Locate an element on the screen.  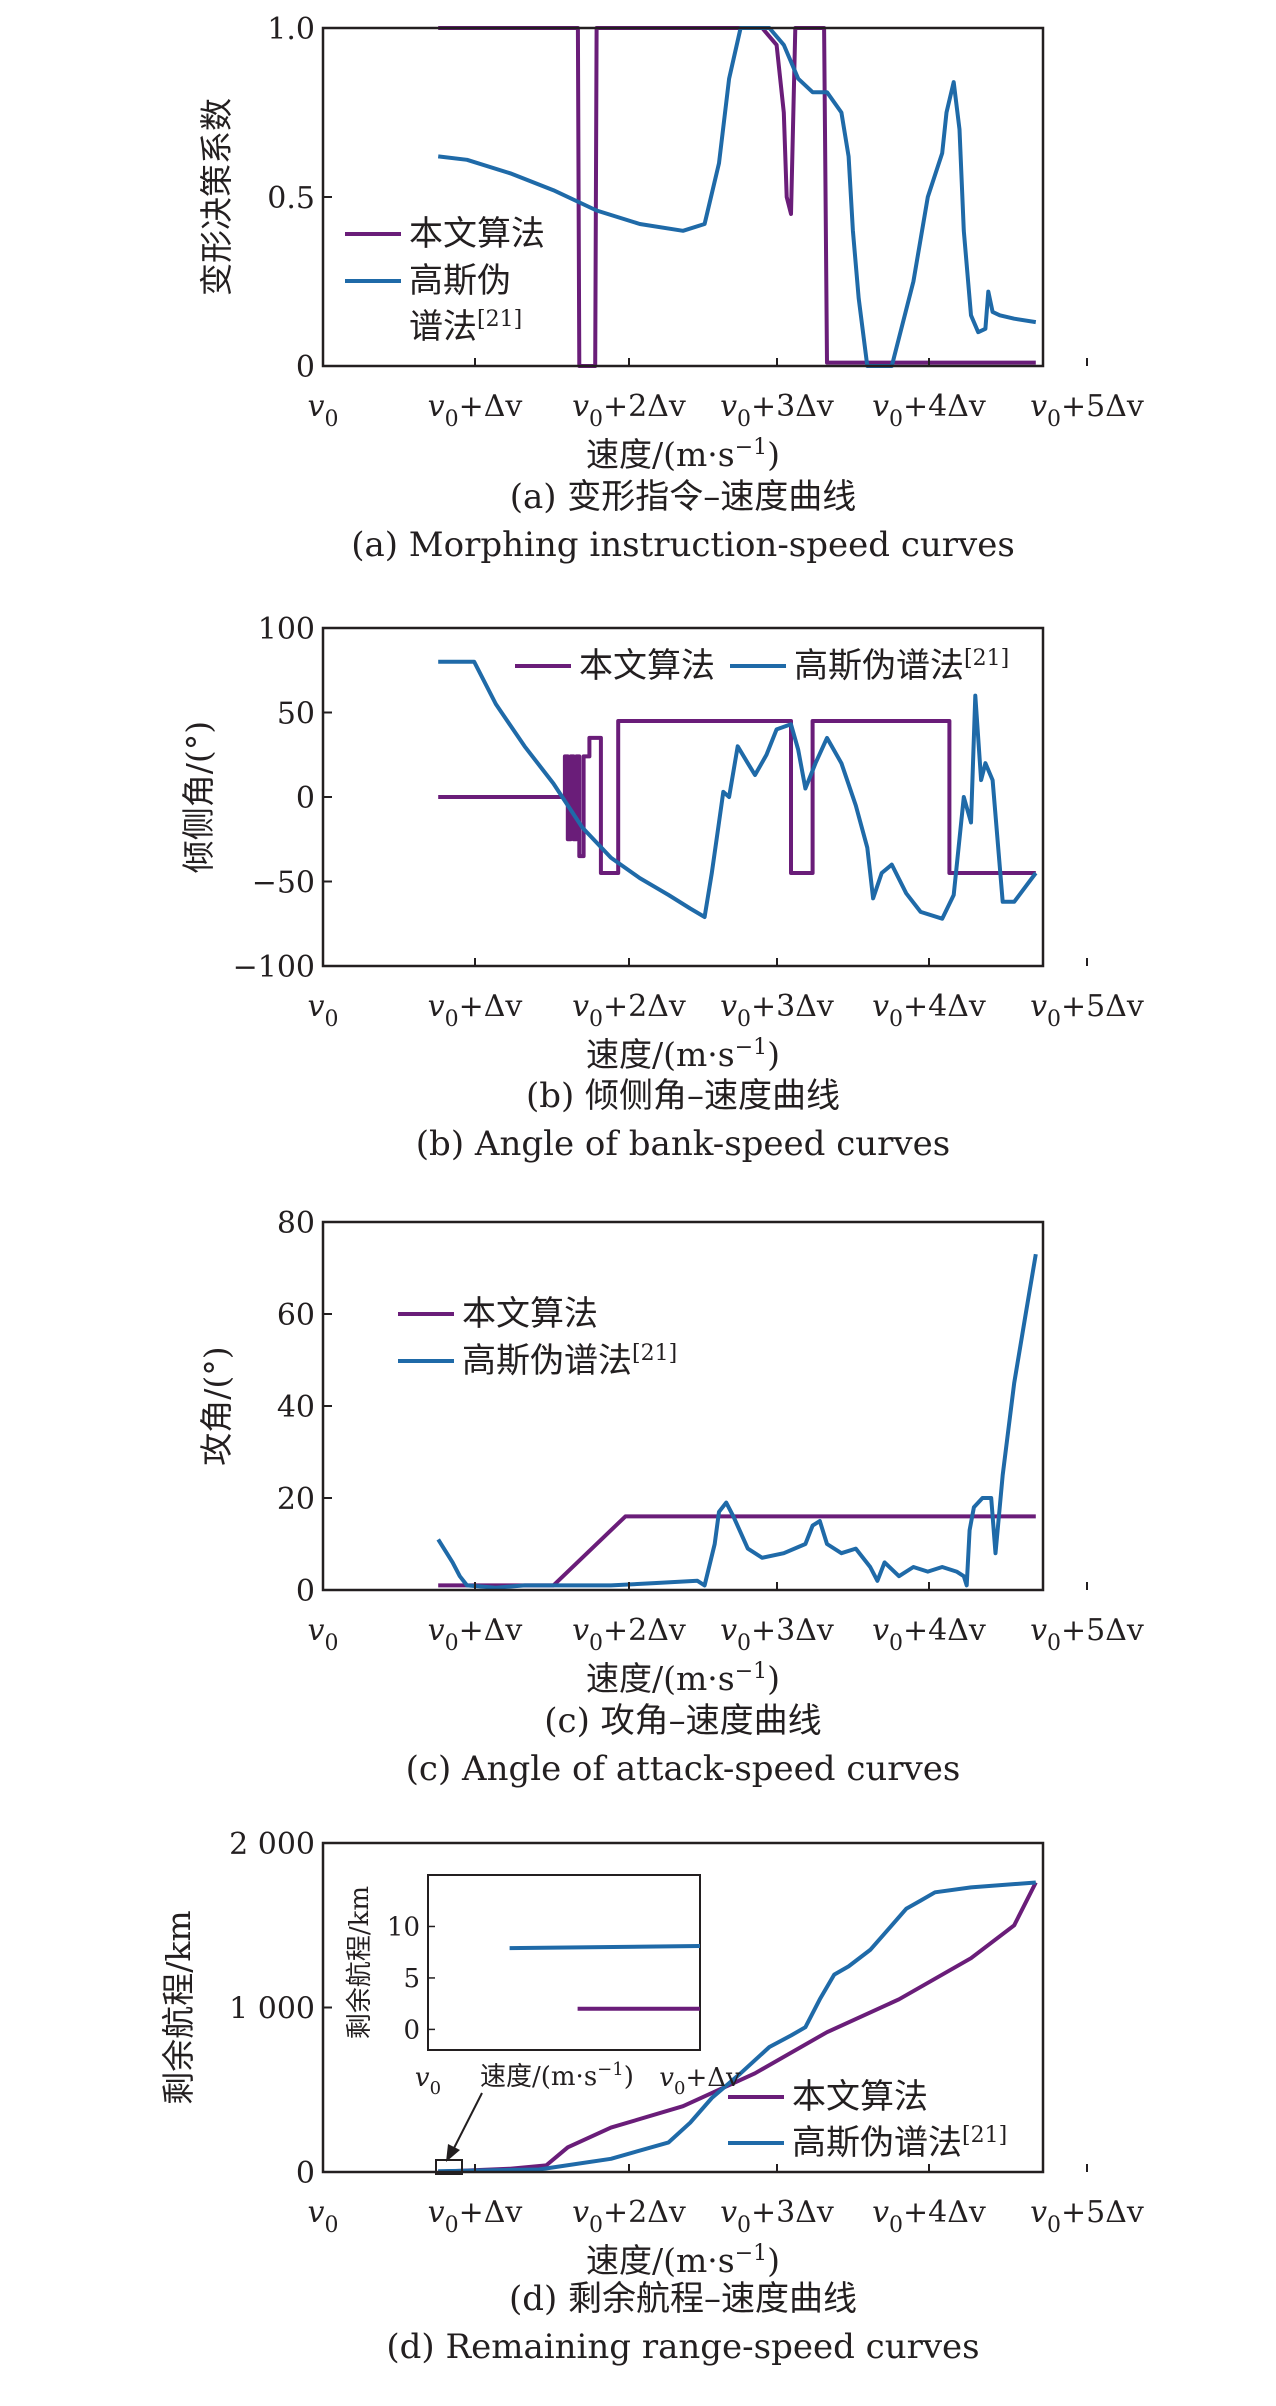
caption-english: (c) Angle of attack-speed curves is located at coordinates (683, 1769).